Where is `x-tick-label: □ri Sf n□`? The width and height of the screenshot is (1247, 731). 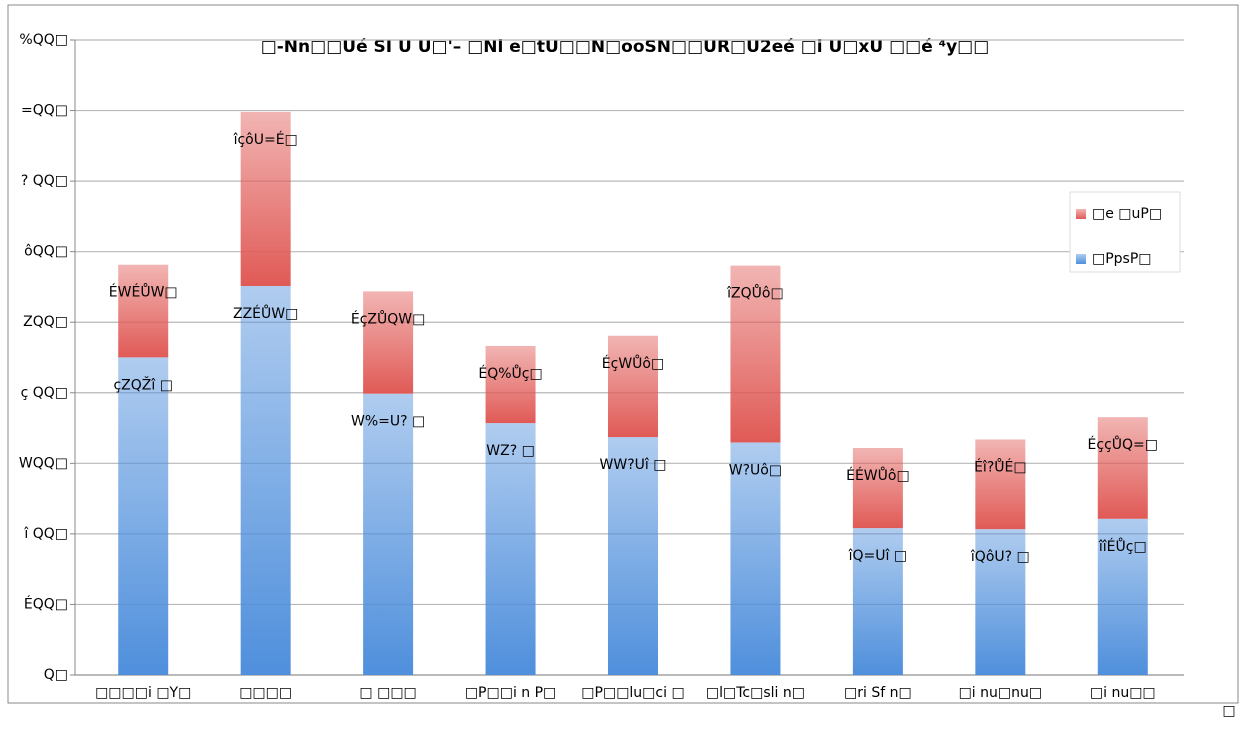 x-tick-label: □ri Sf n□ is located at coordinates (878, 693).